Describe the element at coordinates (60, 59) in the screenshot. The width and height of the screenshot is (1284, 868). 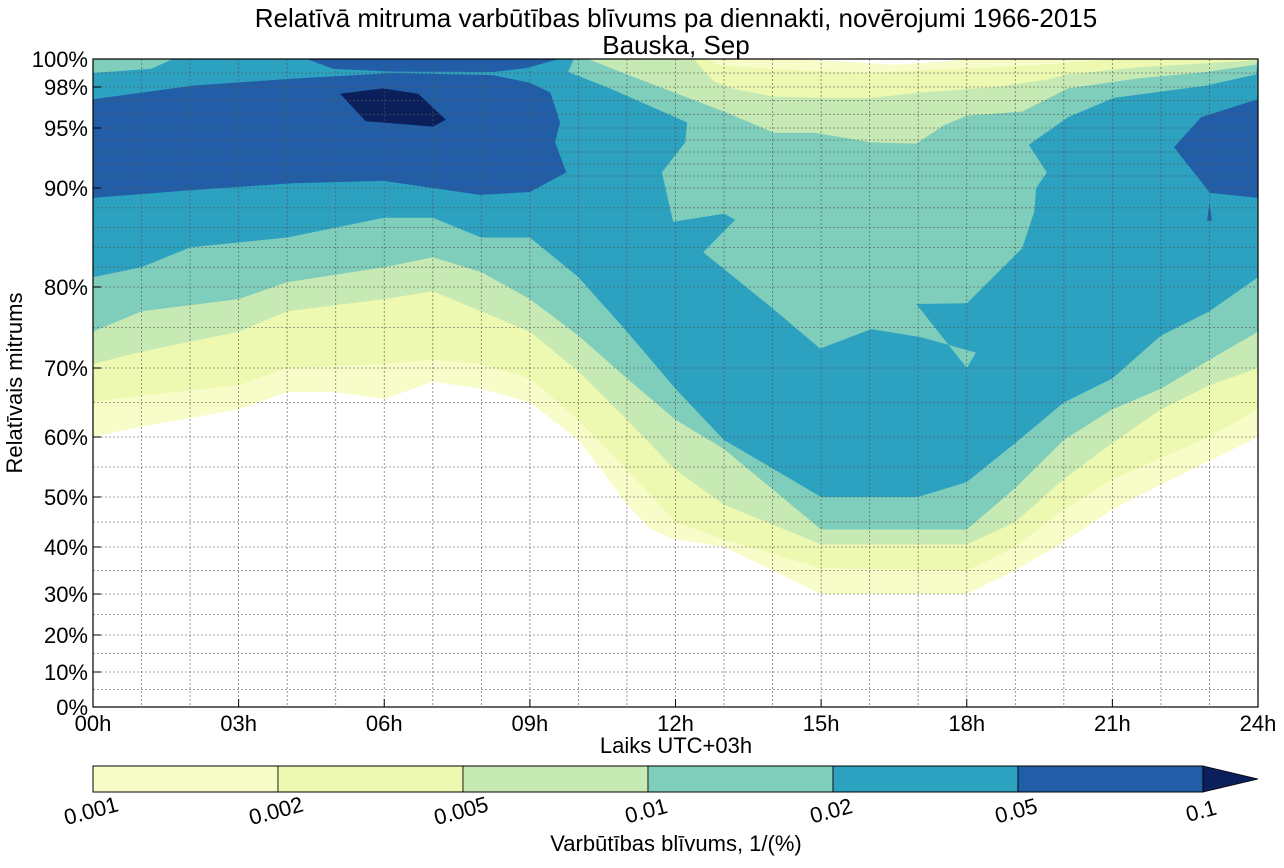
I see `y-tick-label: 100%` at that location.